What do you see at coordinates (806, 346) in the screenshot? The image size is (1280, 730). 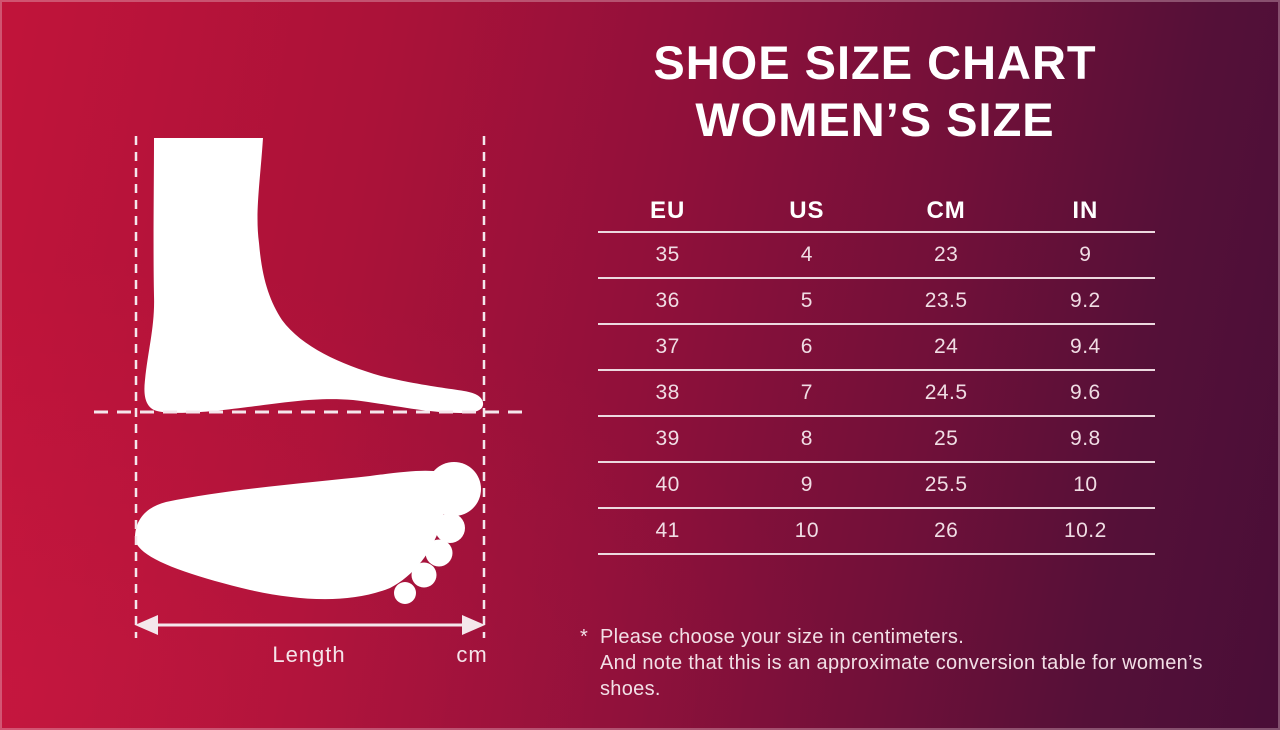 I see `table-cell: 6` at bounding box center [806, 346].